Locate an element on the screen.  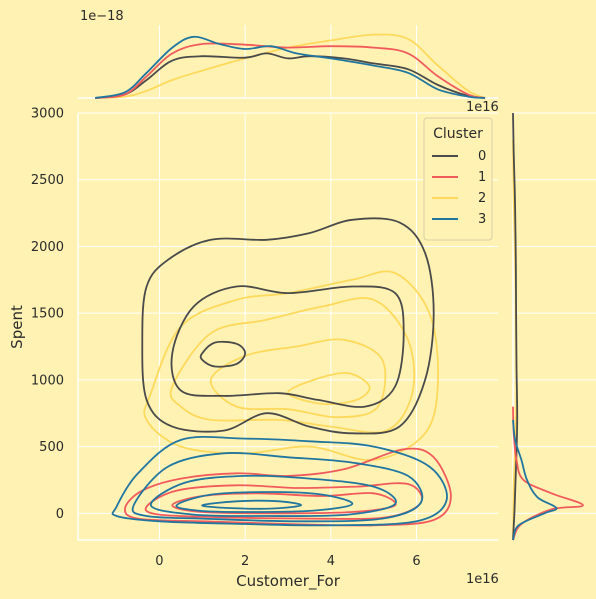
y-tick-label: 1000 is located at coordinates (47, 380).